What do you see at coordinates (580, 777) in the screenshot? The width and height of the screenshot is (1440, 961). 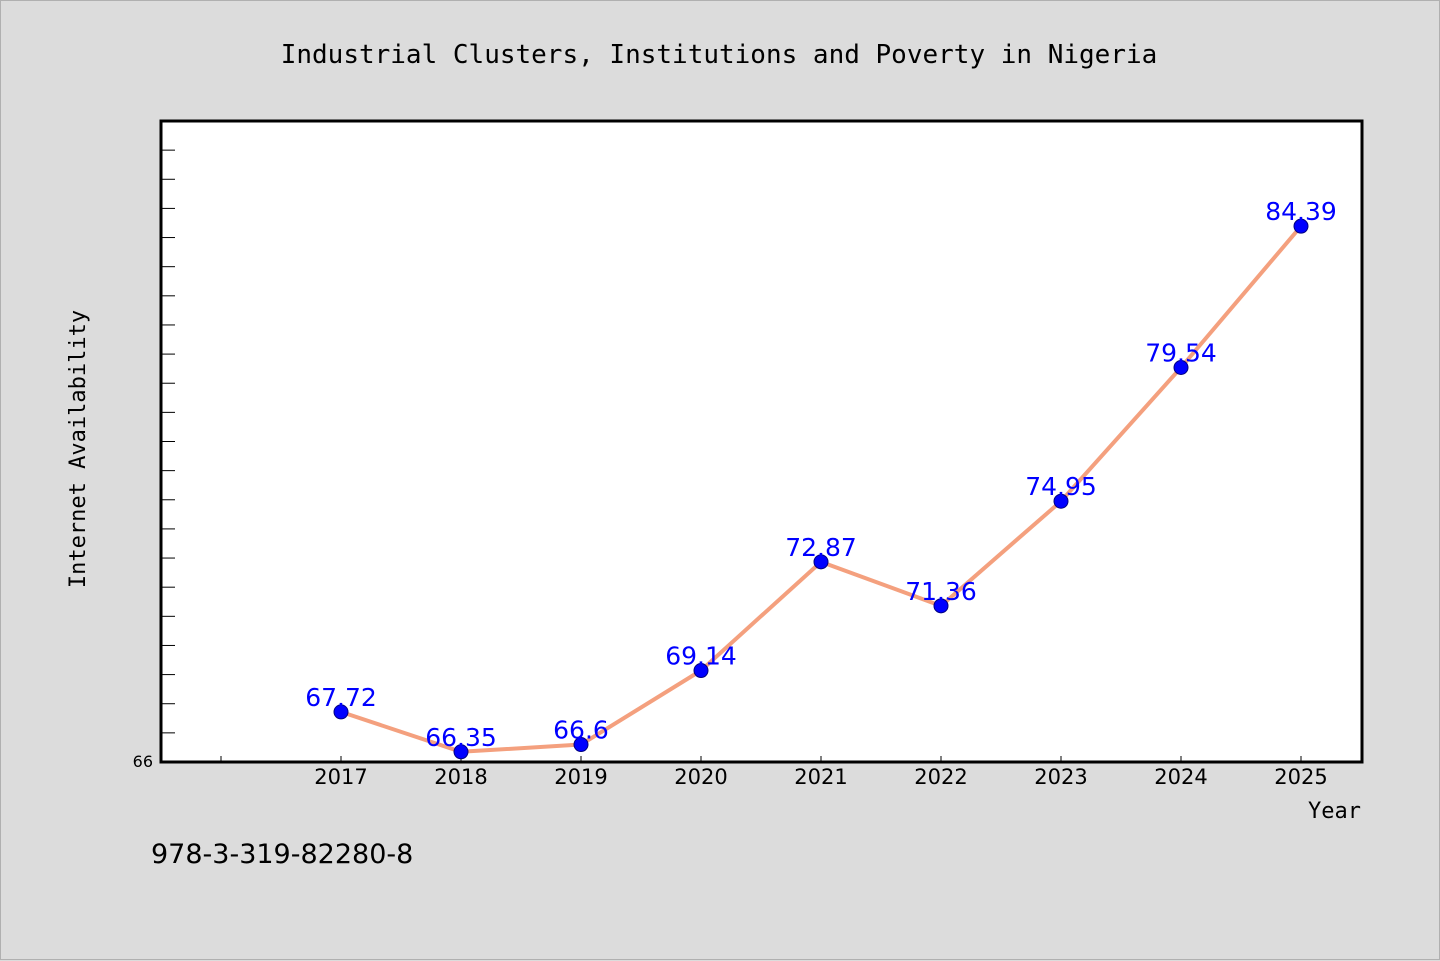 I see `x-tick-label: 2019` at bounding box center [580, 777].